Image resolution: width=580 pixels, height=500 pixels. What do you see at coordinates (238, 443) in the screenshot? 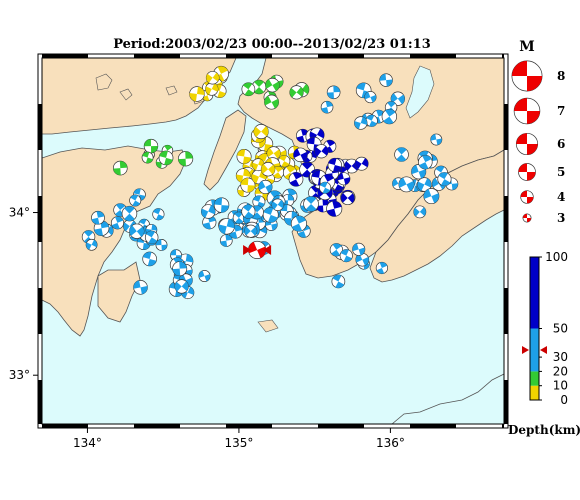
I see `longitude-tick-label: 135°` at bounding box center [238, 443].